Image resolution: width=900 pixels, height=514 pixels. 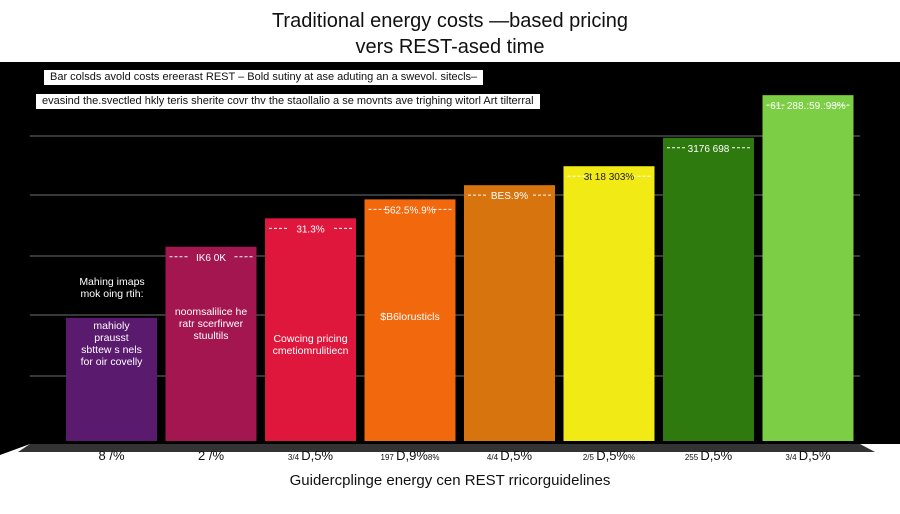 What do you see at coordinates (446, 448) in the screenshot?
I see `plot-floor` at bounding box center [446, 448].